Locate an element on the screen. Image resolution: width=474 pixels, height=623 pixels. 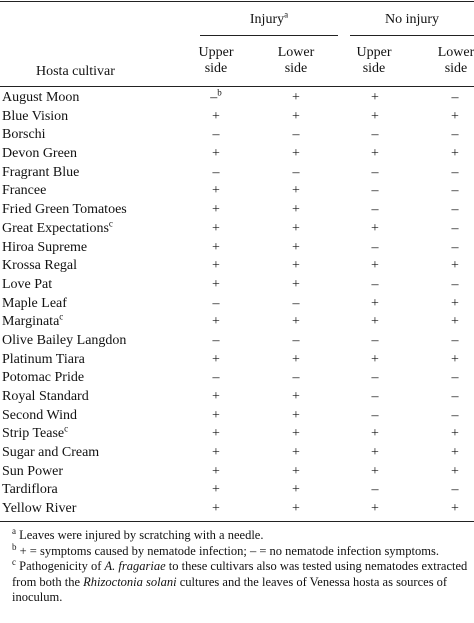
table-row: Platinum Tiara + + + + is located at coordinates (237, 360).